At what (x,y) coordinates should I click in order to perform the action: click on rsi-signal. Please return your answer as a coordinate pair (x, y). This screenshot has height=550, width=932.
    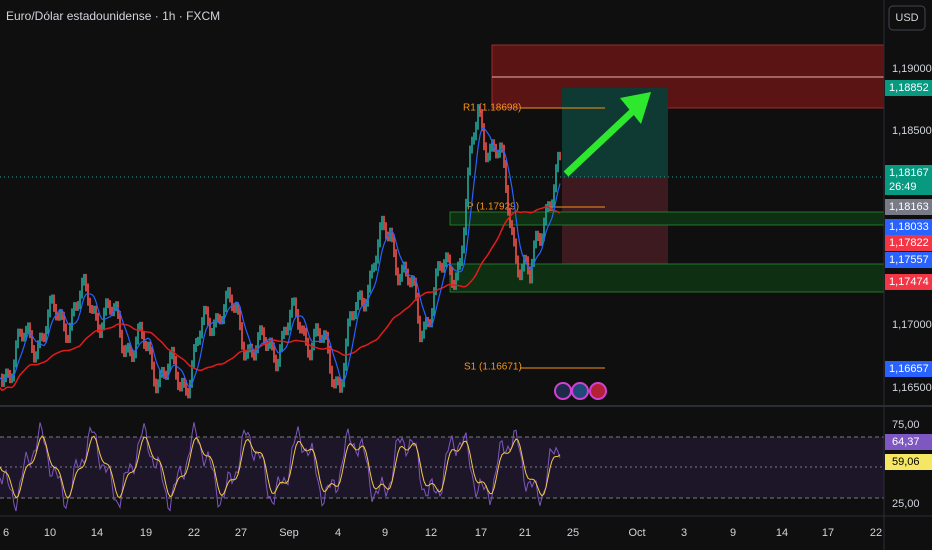
    Looking at the image, I should click on (280, 467).